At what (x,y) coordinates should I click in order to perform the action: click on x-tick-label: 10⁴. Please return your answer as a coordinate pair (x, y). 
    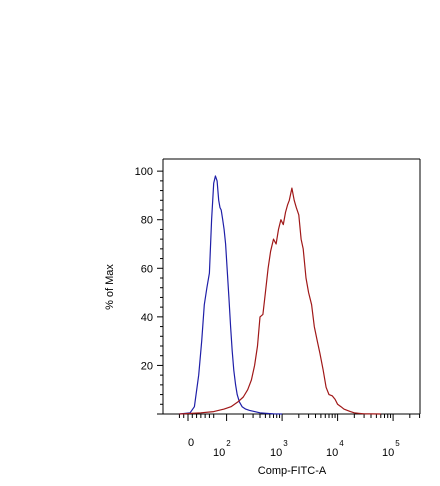
    Looking at the image, I should click on (335, 449).